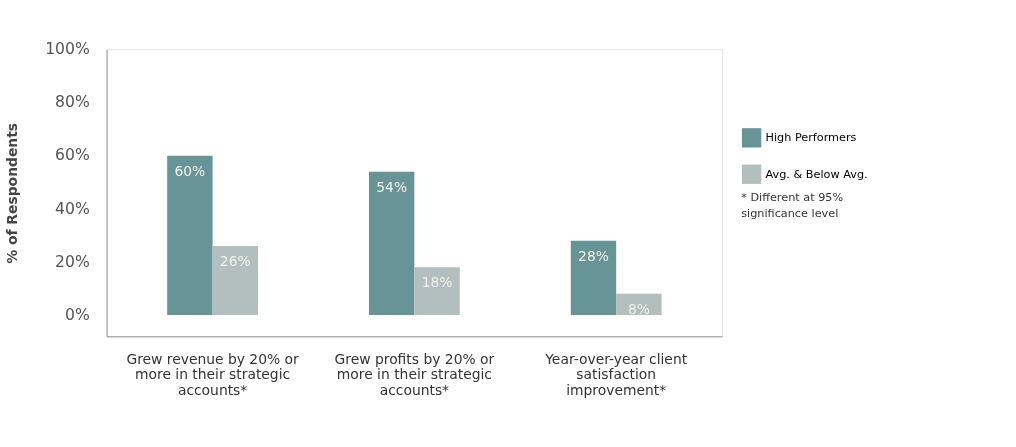  Describe the element at coordinates (811, 138) in the screenshot. I see `legend-label: High Performers` at that location.